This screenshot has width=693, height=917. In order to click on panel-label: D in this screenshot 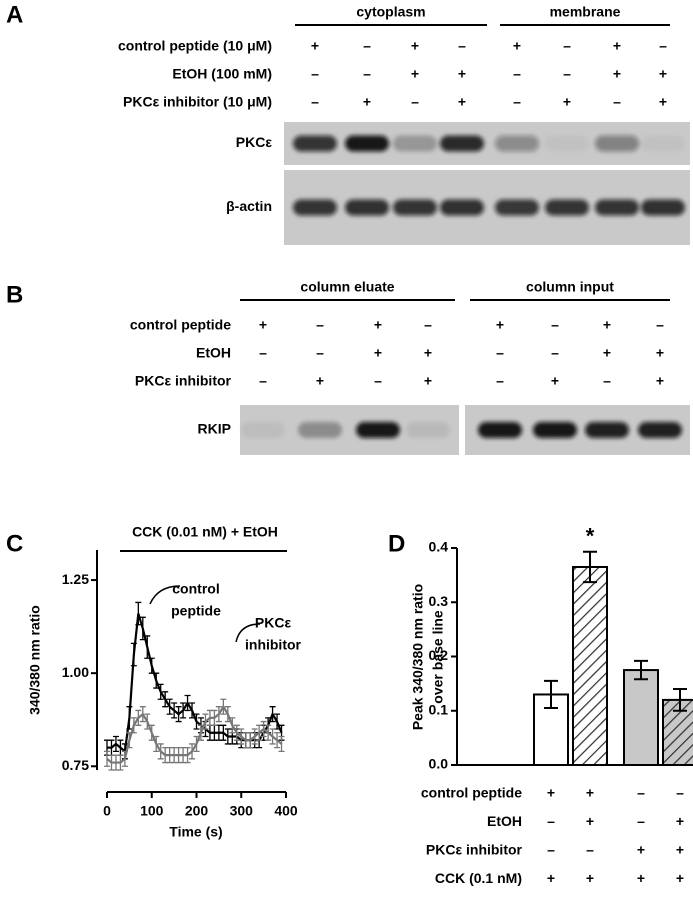, I will do `click(396, 543)`.